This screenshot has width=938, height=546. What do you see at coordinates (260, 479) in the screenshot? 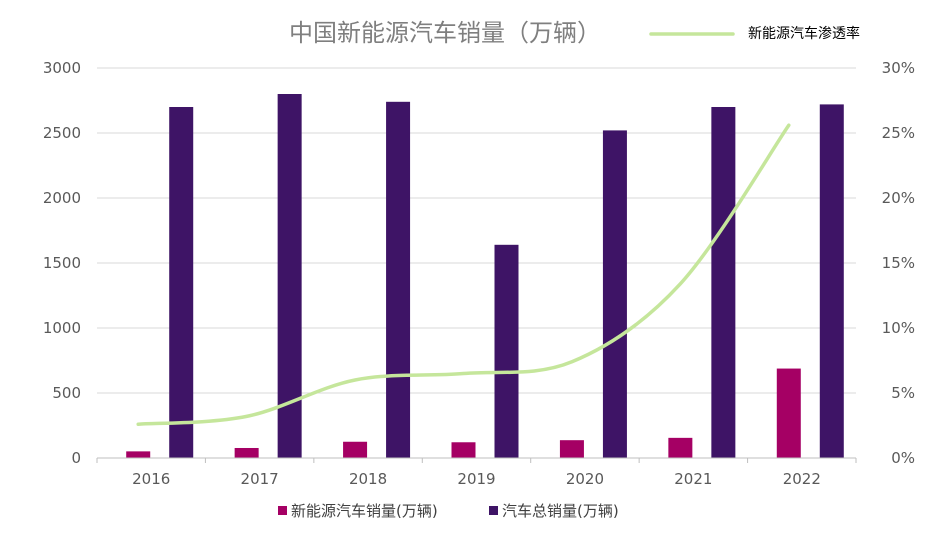
I see `x-tick-label: 2017` at bounding box center [260, 479].